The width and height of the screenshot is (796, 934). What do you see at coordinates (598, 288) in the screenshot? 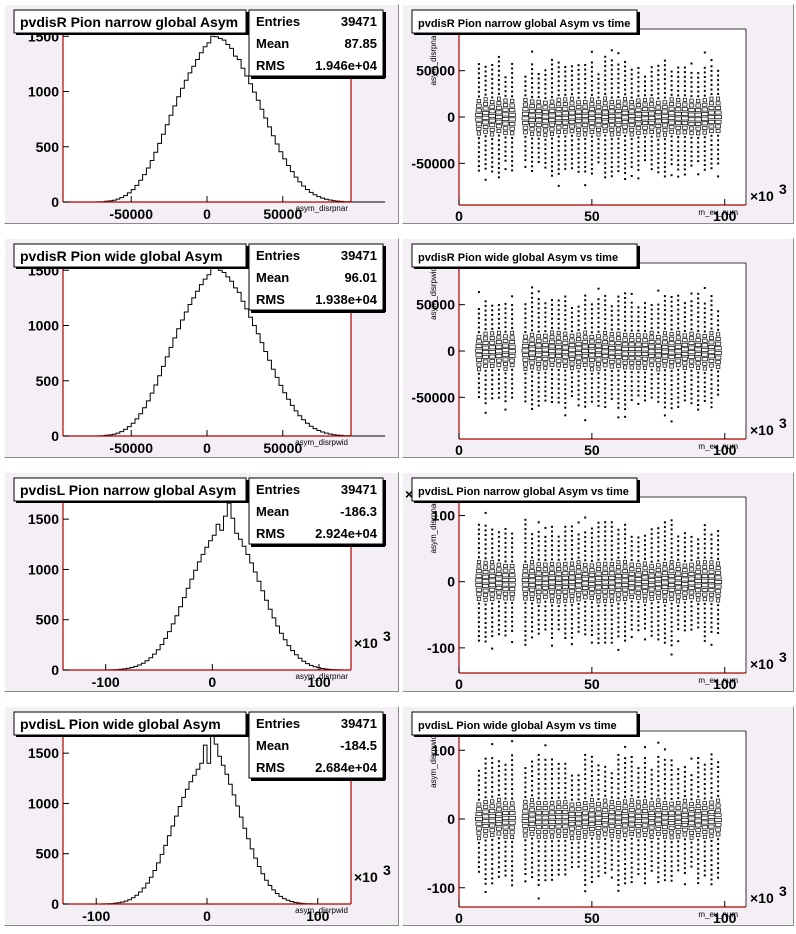
I see `scatter-outlier` at bounding box center [598, 288].